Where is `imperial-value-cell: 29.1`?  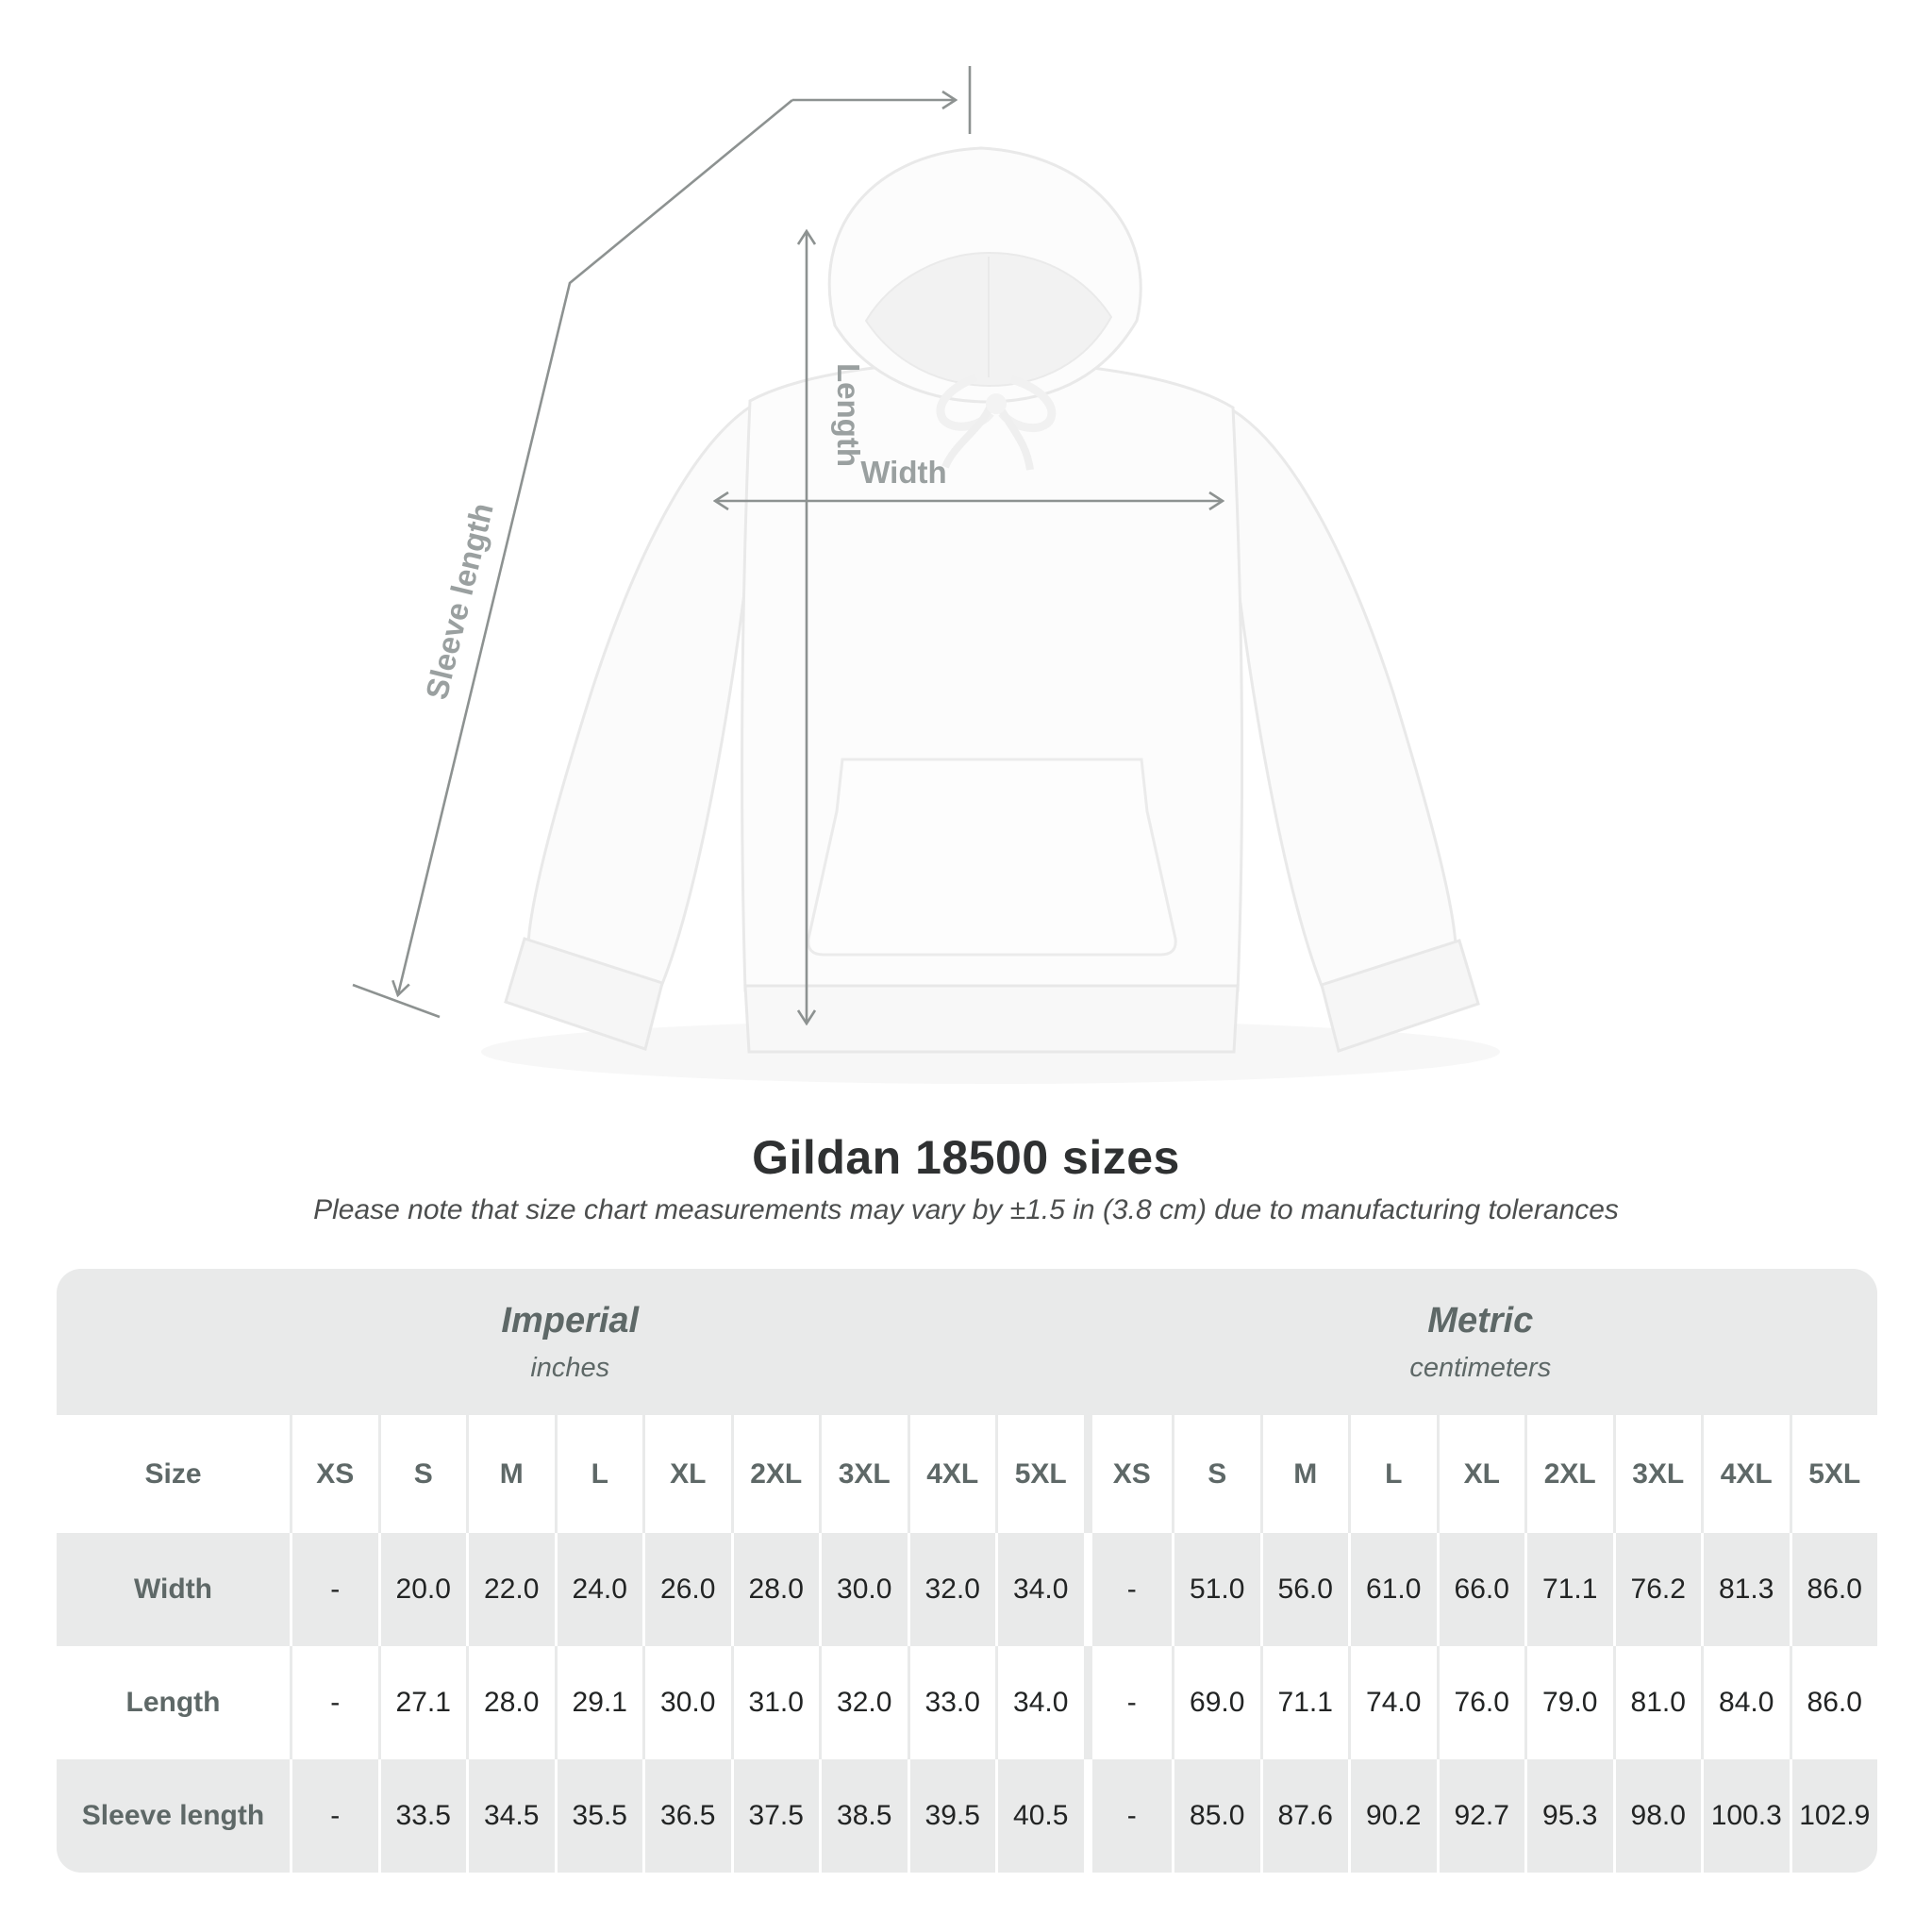
imperial-value-cell: 29.1 is located at coordinates (598, 1702).